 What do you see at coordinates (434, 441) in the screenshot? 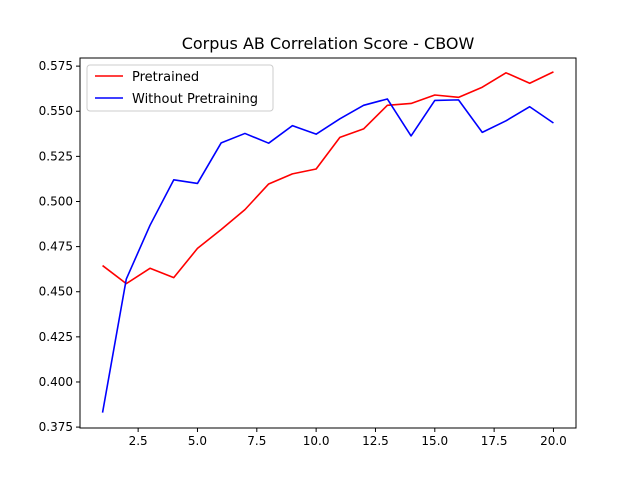
I see `x-tick-label: 15.0` at bounding box center [434, 441].